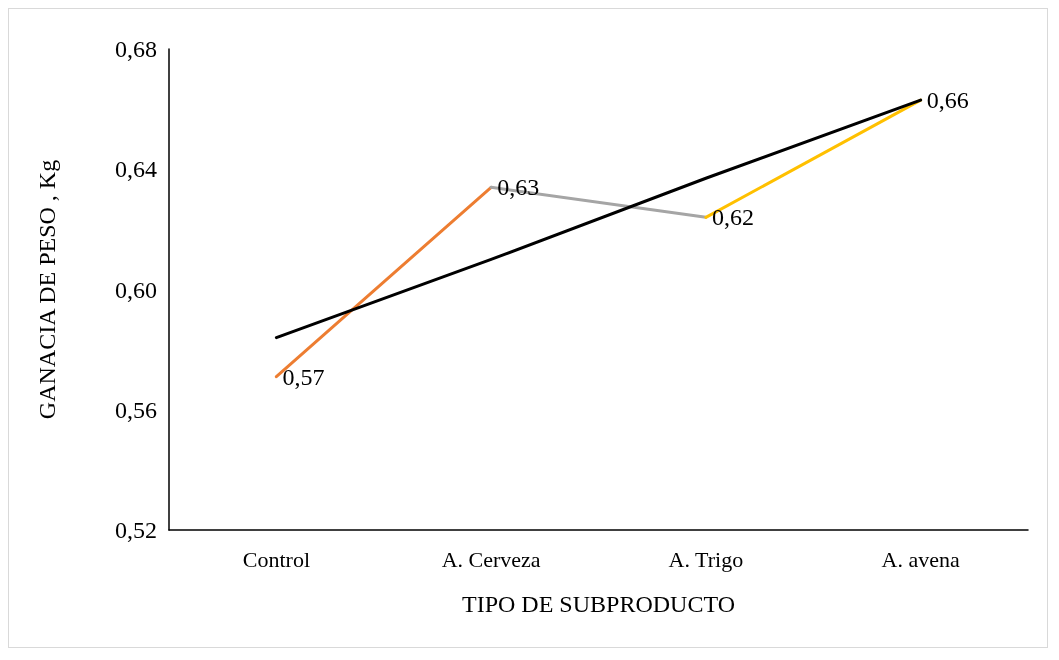  I want to click on data-label: 0,63, so click(518, 187).